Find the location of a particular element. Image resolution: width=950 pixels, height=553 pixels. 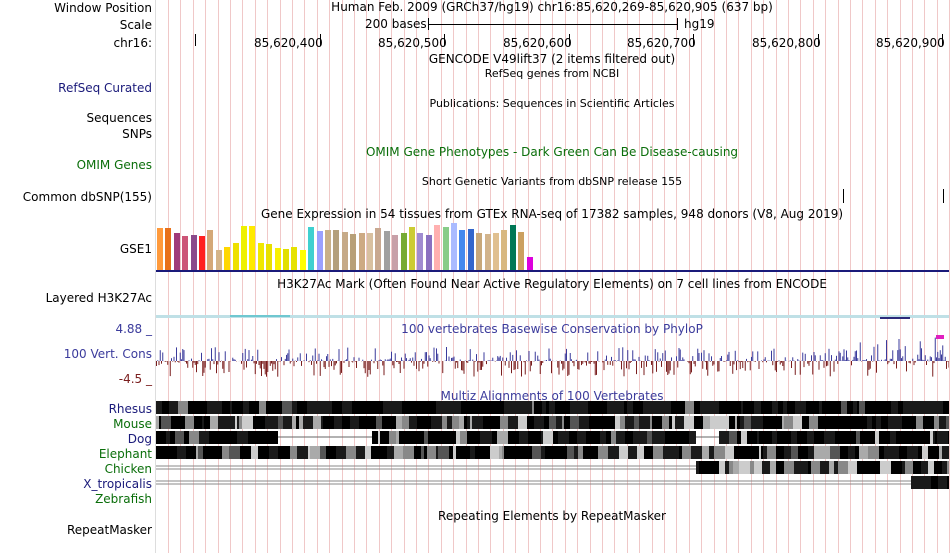

gtex-bar-chart is located at coordinates (347, 245).